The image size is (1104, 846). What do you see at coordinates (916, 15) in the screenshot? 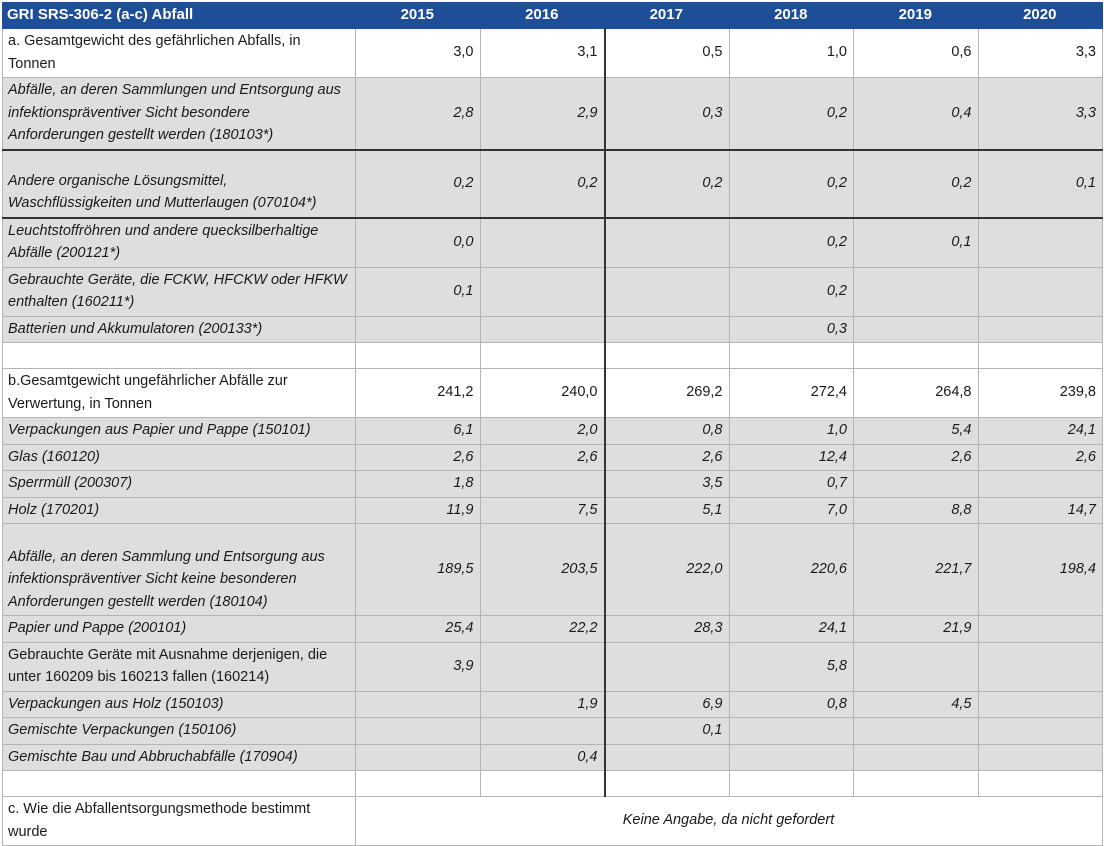
I see `year-header: 2019` at bounding box center [916, 15].